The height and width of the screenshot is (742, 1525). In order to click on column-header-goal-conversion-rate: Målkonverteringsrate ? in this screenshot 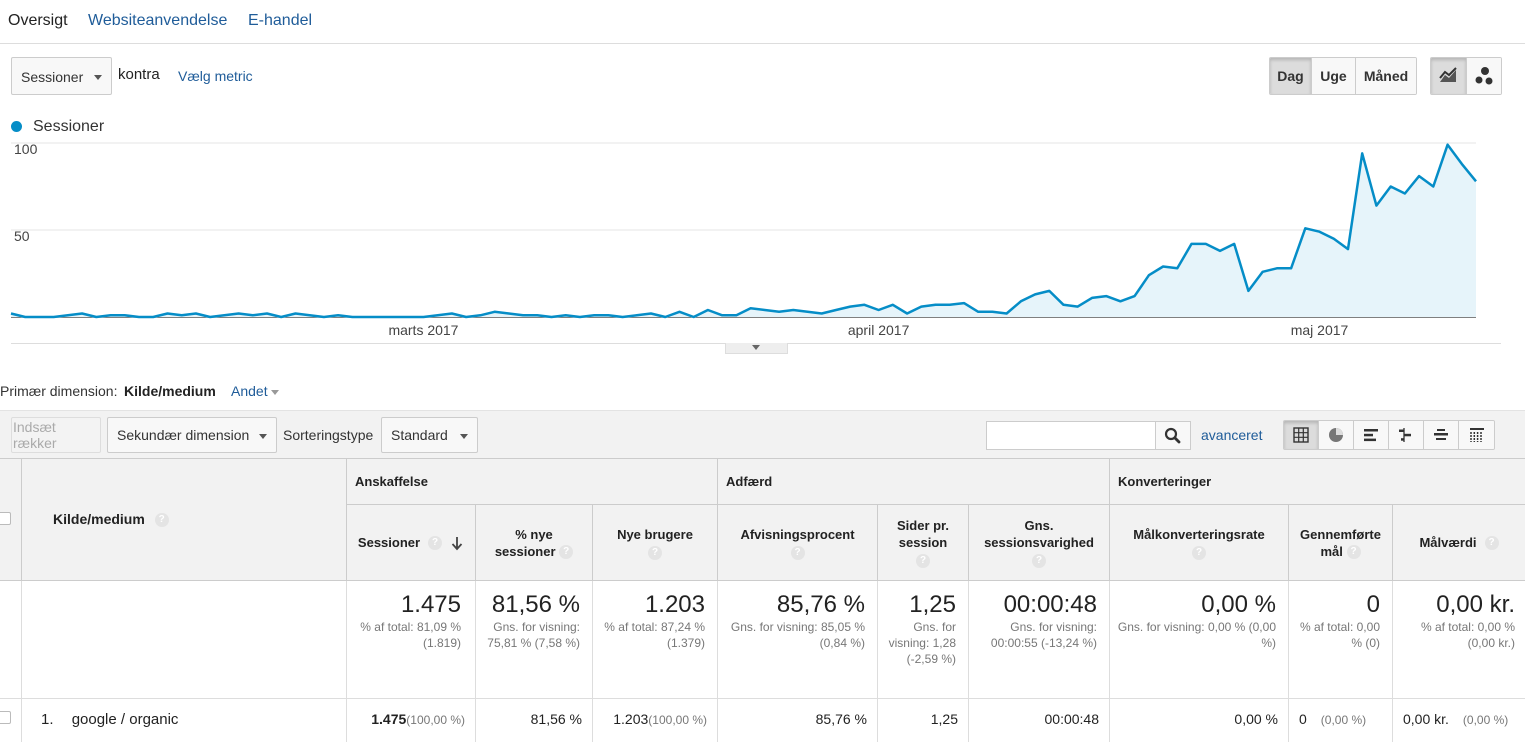, I will do `click(1199, 543)`.